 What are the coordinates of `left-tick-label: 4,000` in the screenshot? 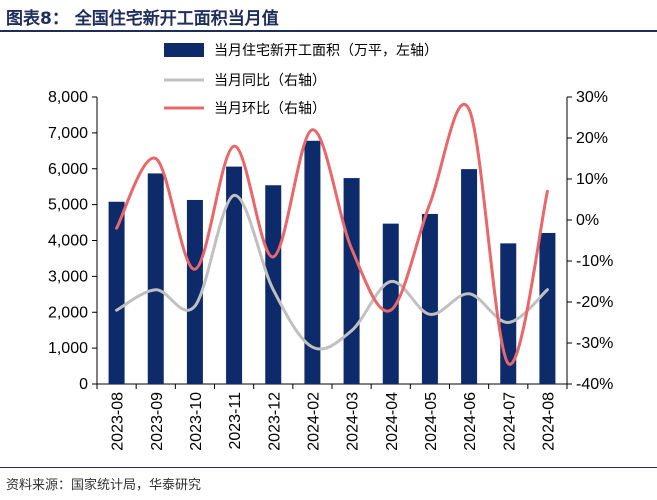 It's located at (68, 241).